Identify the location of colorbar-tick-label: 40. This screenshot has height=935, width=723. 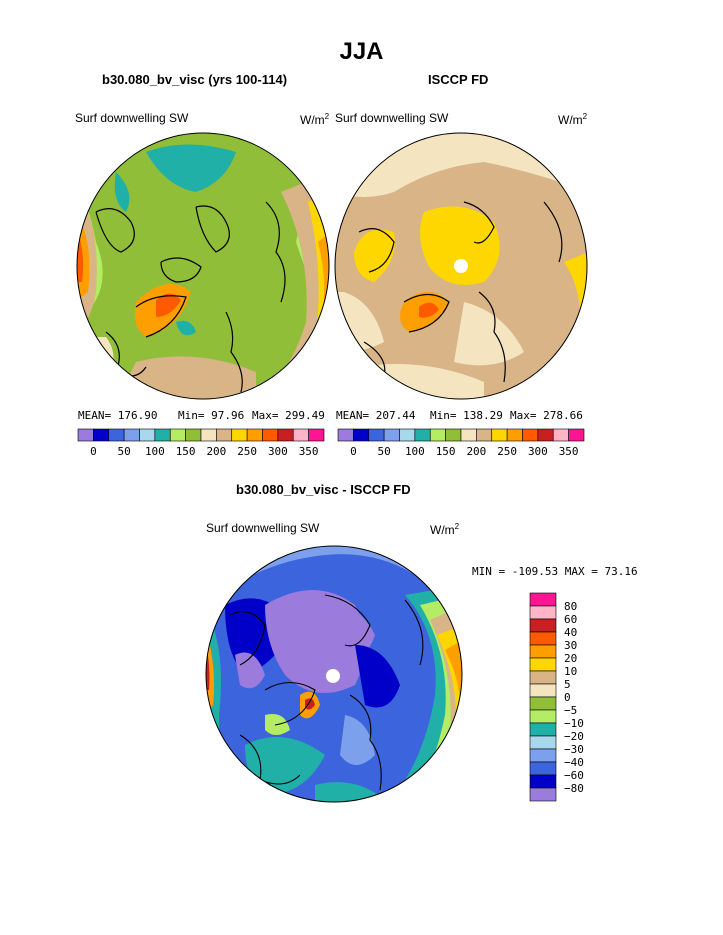
(570, 632).